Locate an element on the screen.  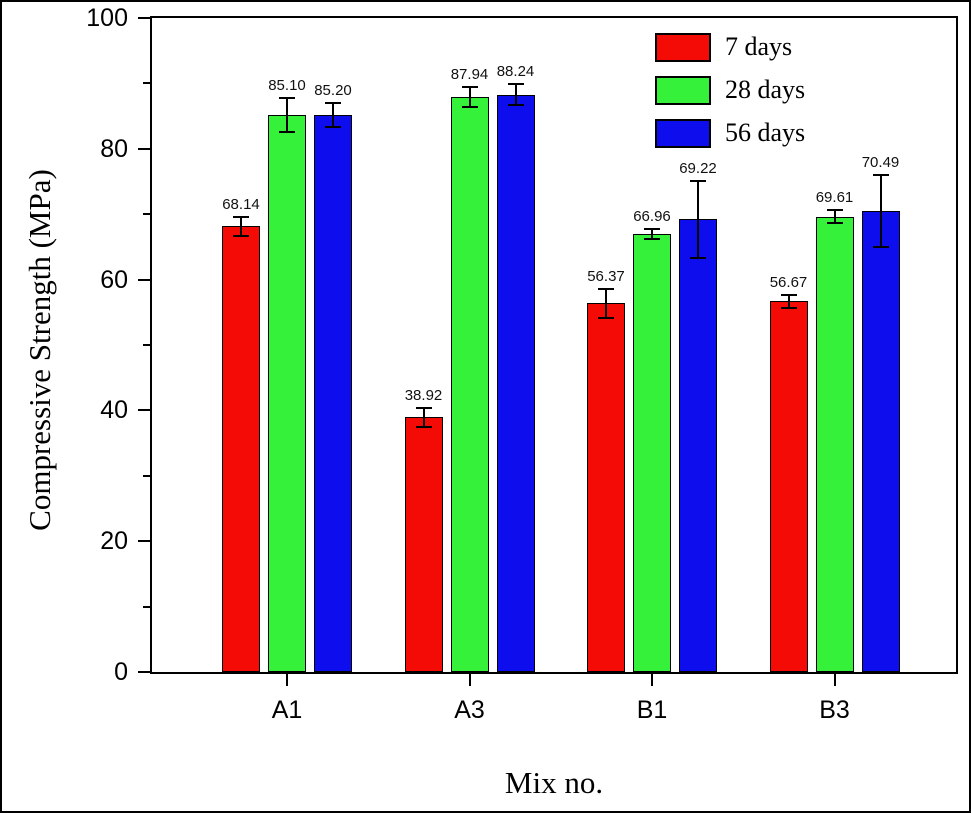
bar-value-label: 69.61 is located at coordinates (834, 198).